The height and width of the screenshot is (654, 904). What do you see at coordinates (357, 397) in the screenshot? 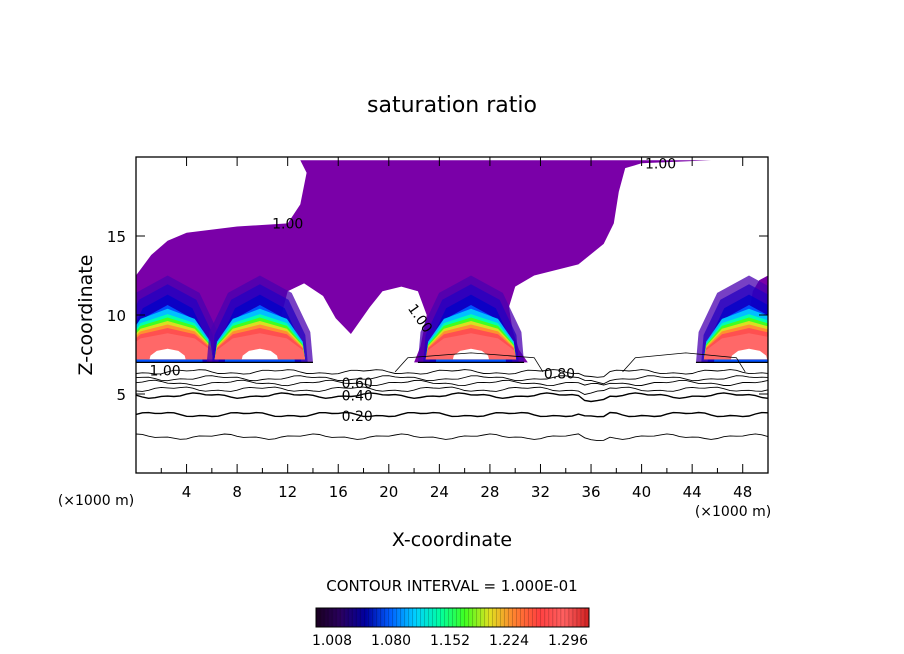
I see `contour-label: 0.40` at bounding box center [357, 397].